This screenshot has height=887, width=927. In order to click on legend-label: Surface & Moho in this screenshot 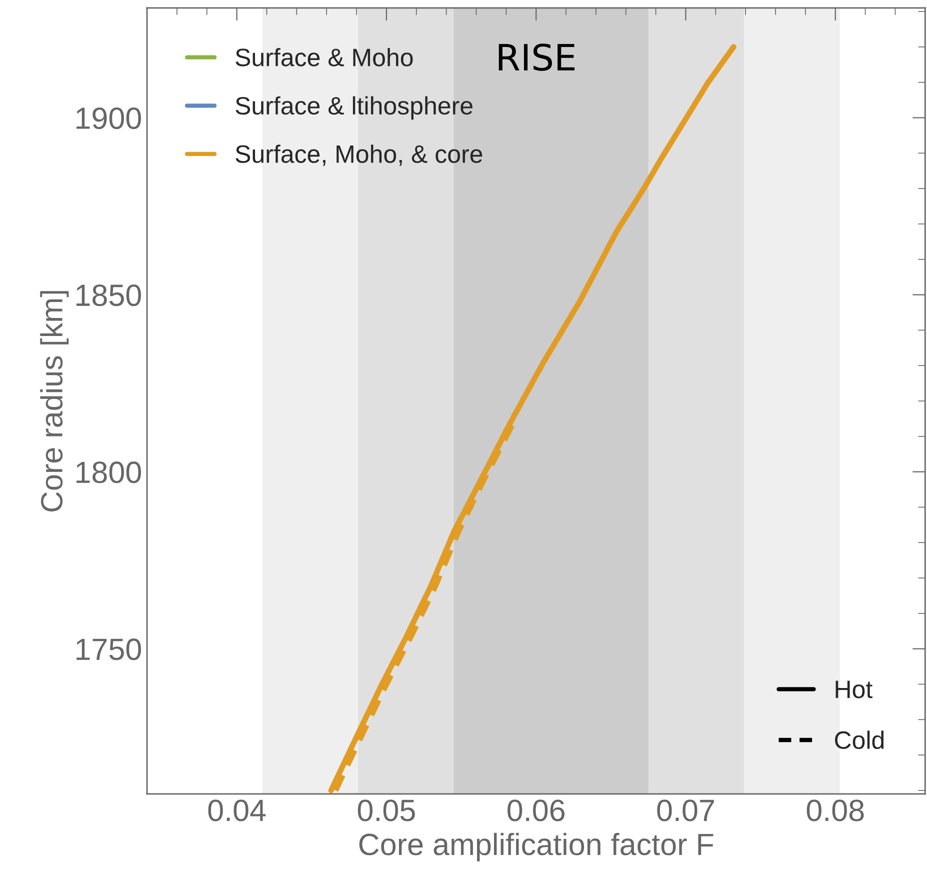, I will do `click(324, 57)`.